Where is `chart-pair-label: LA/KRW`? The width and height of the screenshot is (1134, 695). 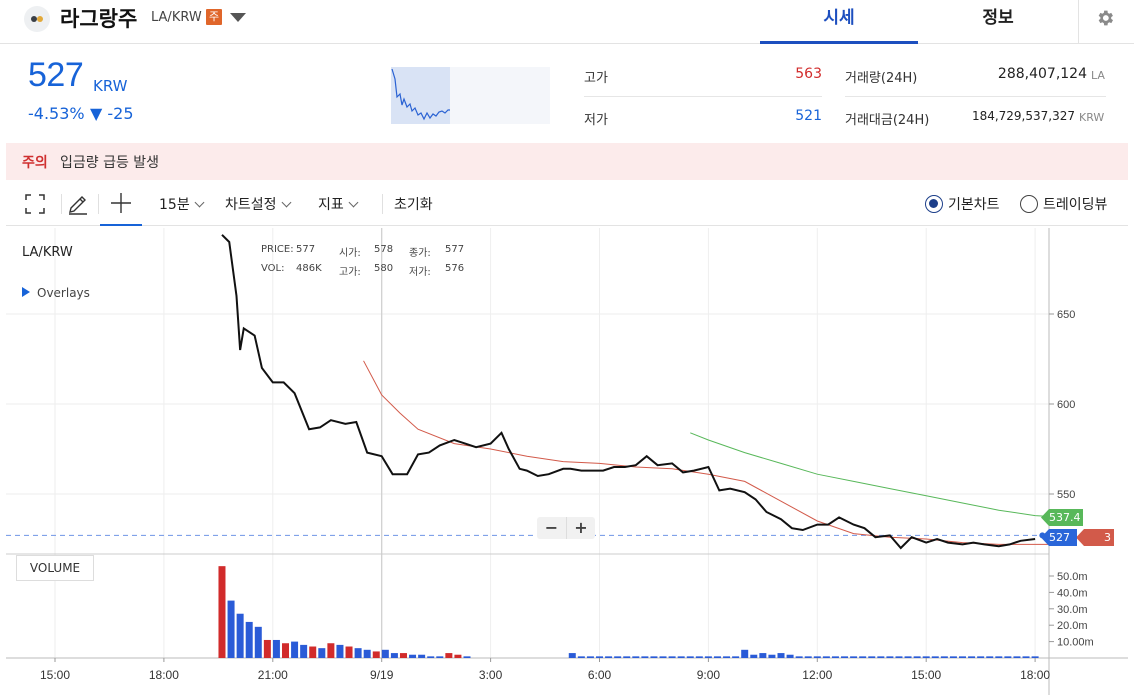 chart-pair-label: LA/KRW is located at coordinates (47, 252).